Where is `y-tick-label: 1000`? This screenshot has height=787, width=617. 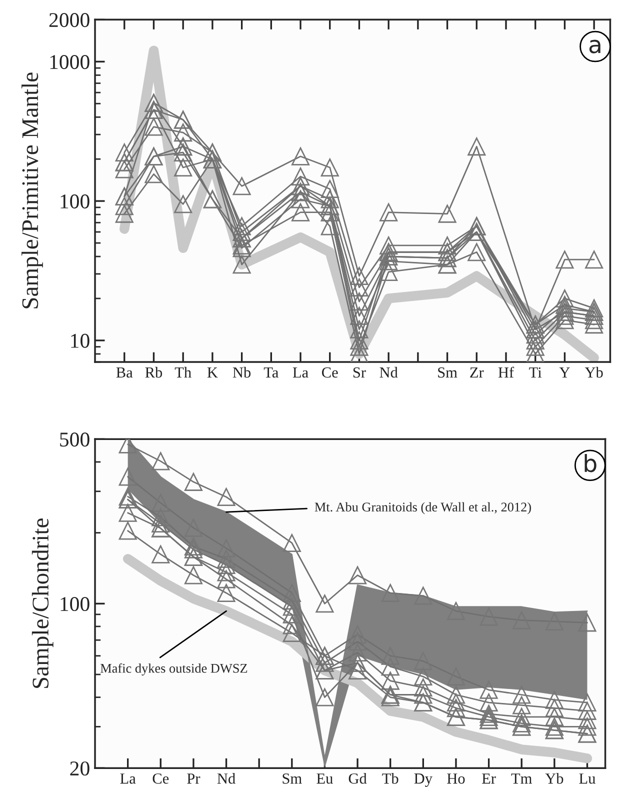 y-tick-label: 1000 is located at coordinates (70, 62).